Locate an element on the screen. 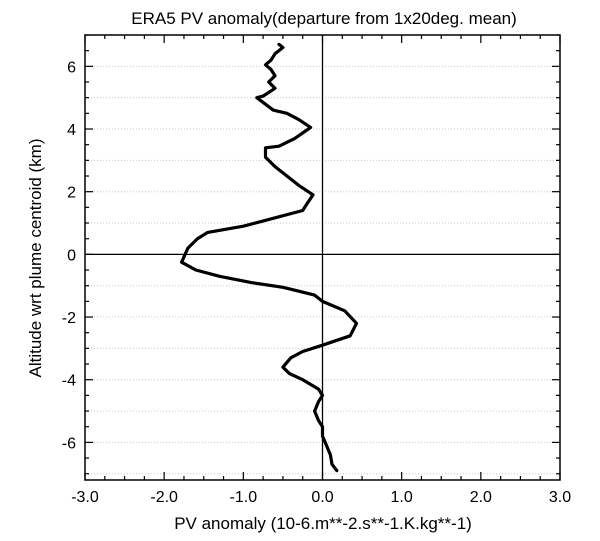 This screenshot has width=600, height=541. x-axis-label: PV anomaly (10-6.m**-2.s**-1.K.kg**-1) is located at coordinates (323, 523).